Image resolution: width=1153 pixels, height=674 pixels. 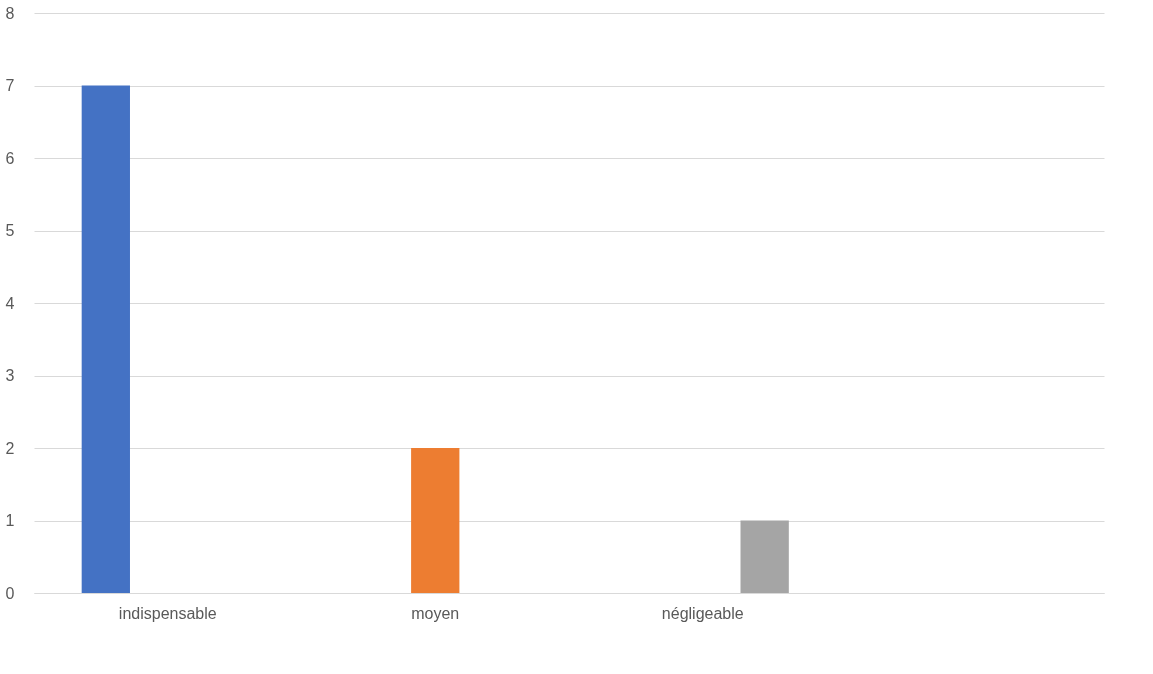 What do you see at coordinates (10, 158) in the screenshot?
I see `y-tick-label: 6` at bounding box center [10, 158].